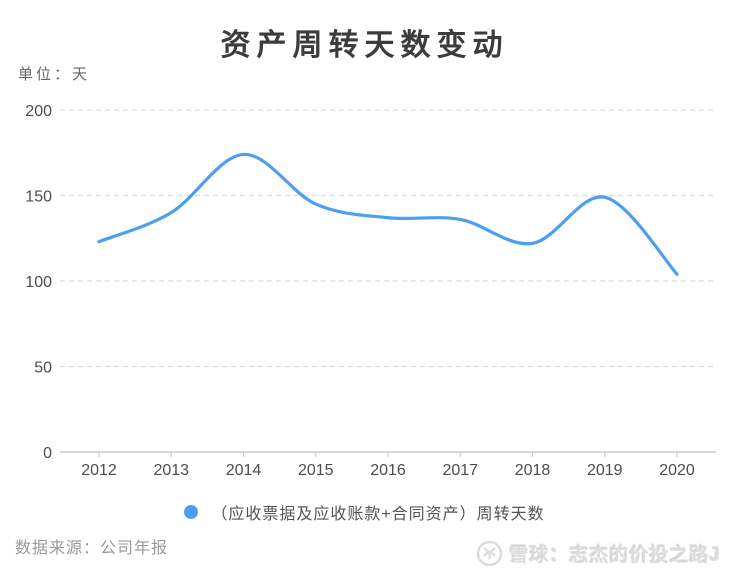 Image resolution: width=729 pixels, height=578 pixels. I want to click on legend-item: （应收票据及应收账款+合同资产）周转天数, so click(364, 512).